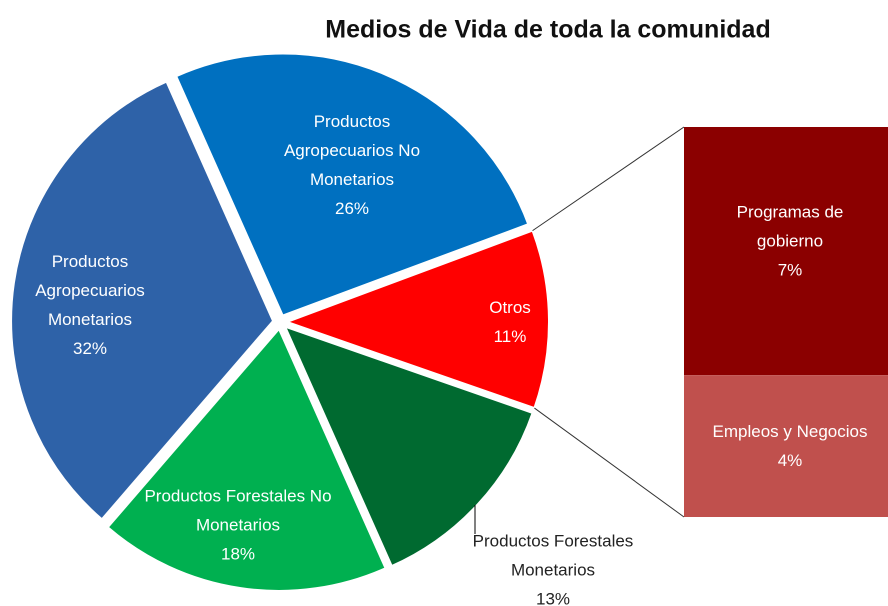 This screenshot has width=888, height=606. I want to click on label-text: 11%, so click(510, 336).